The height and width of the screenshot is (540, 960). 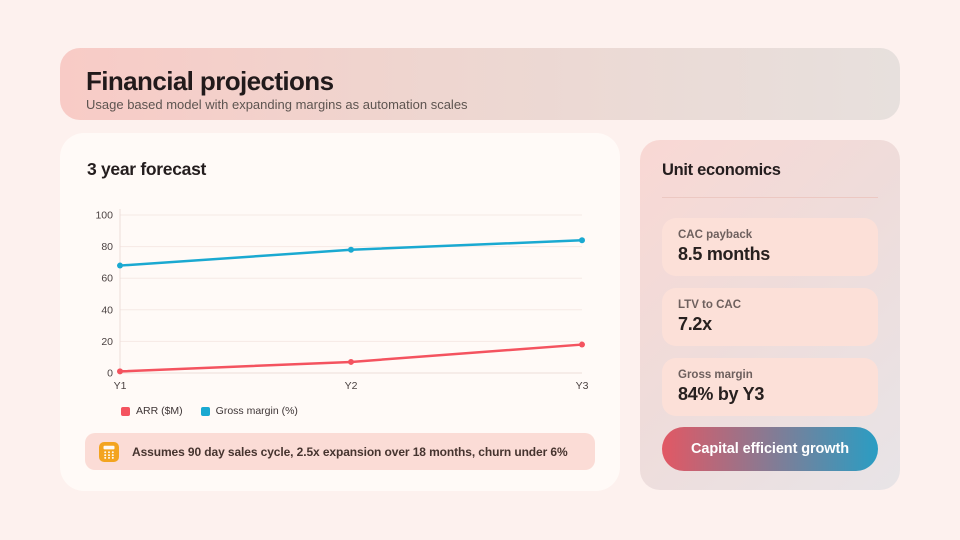 I want to click on stat-label: CAC payback, so click(x=715, y=235).